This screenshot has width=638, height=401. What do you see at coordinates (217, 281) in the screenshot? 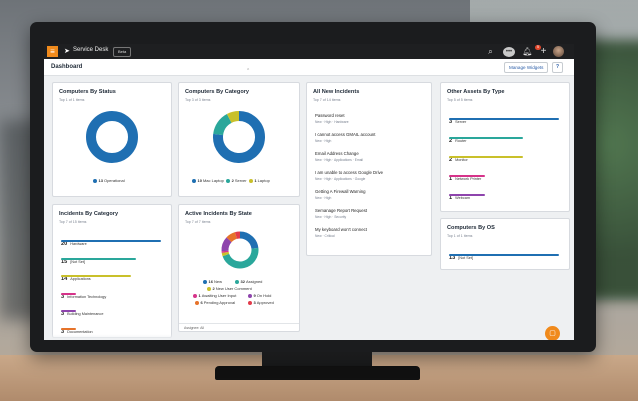
I see `legend-label: New` at bounding box center [217, 281].